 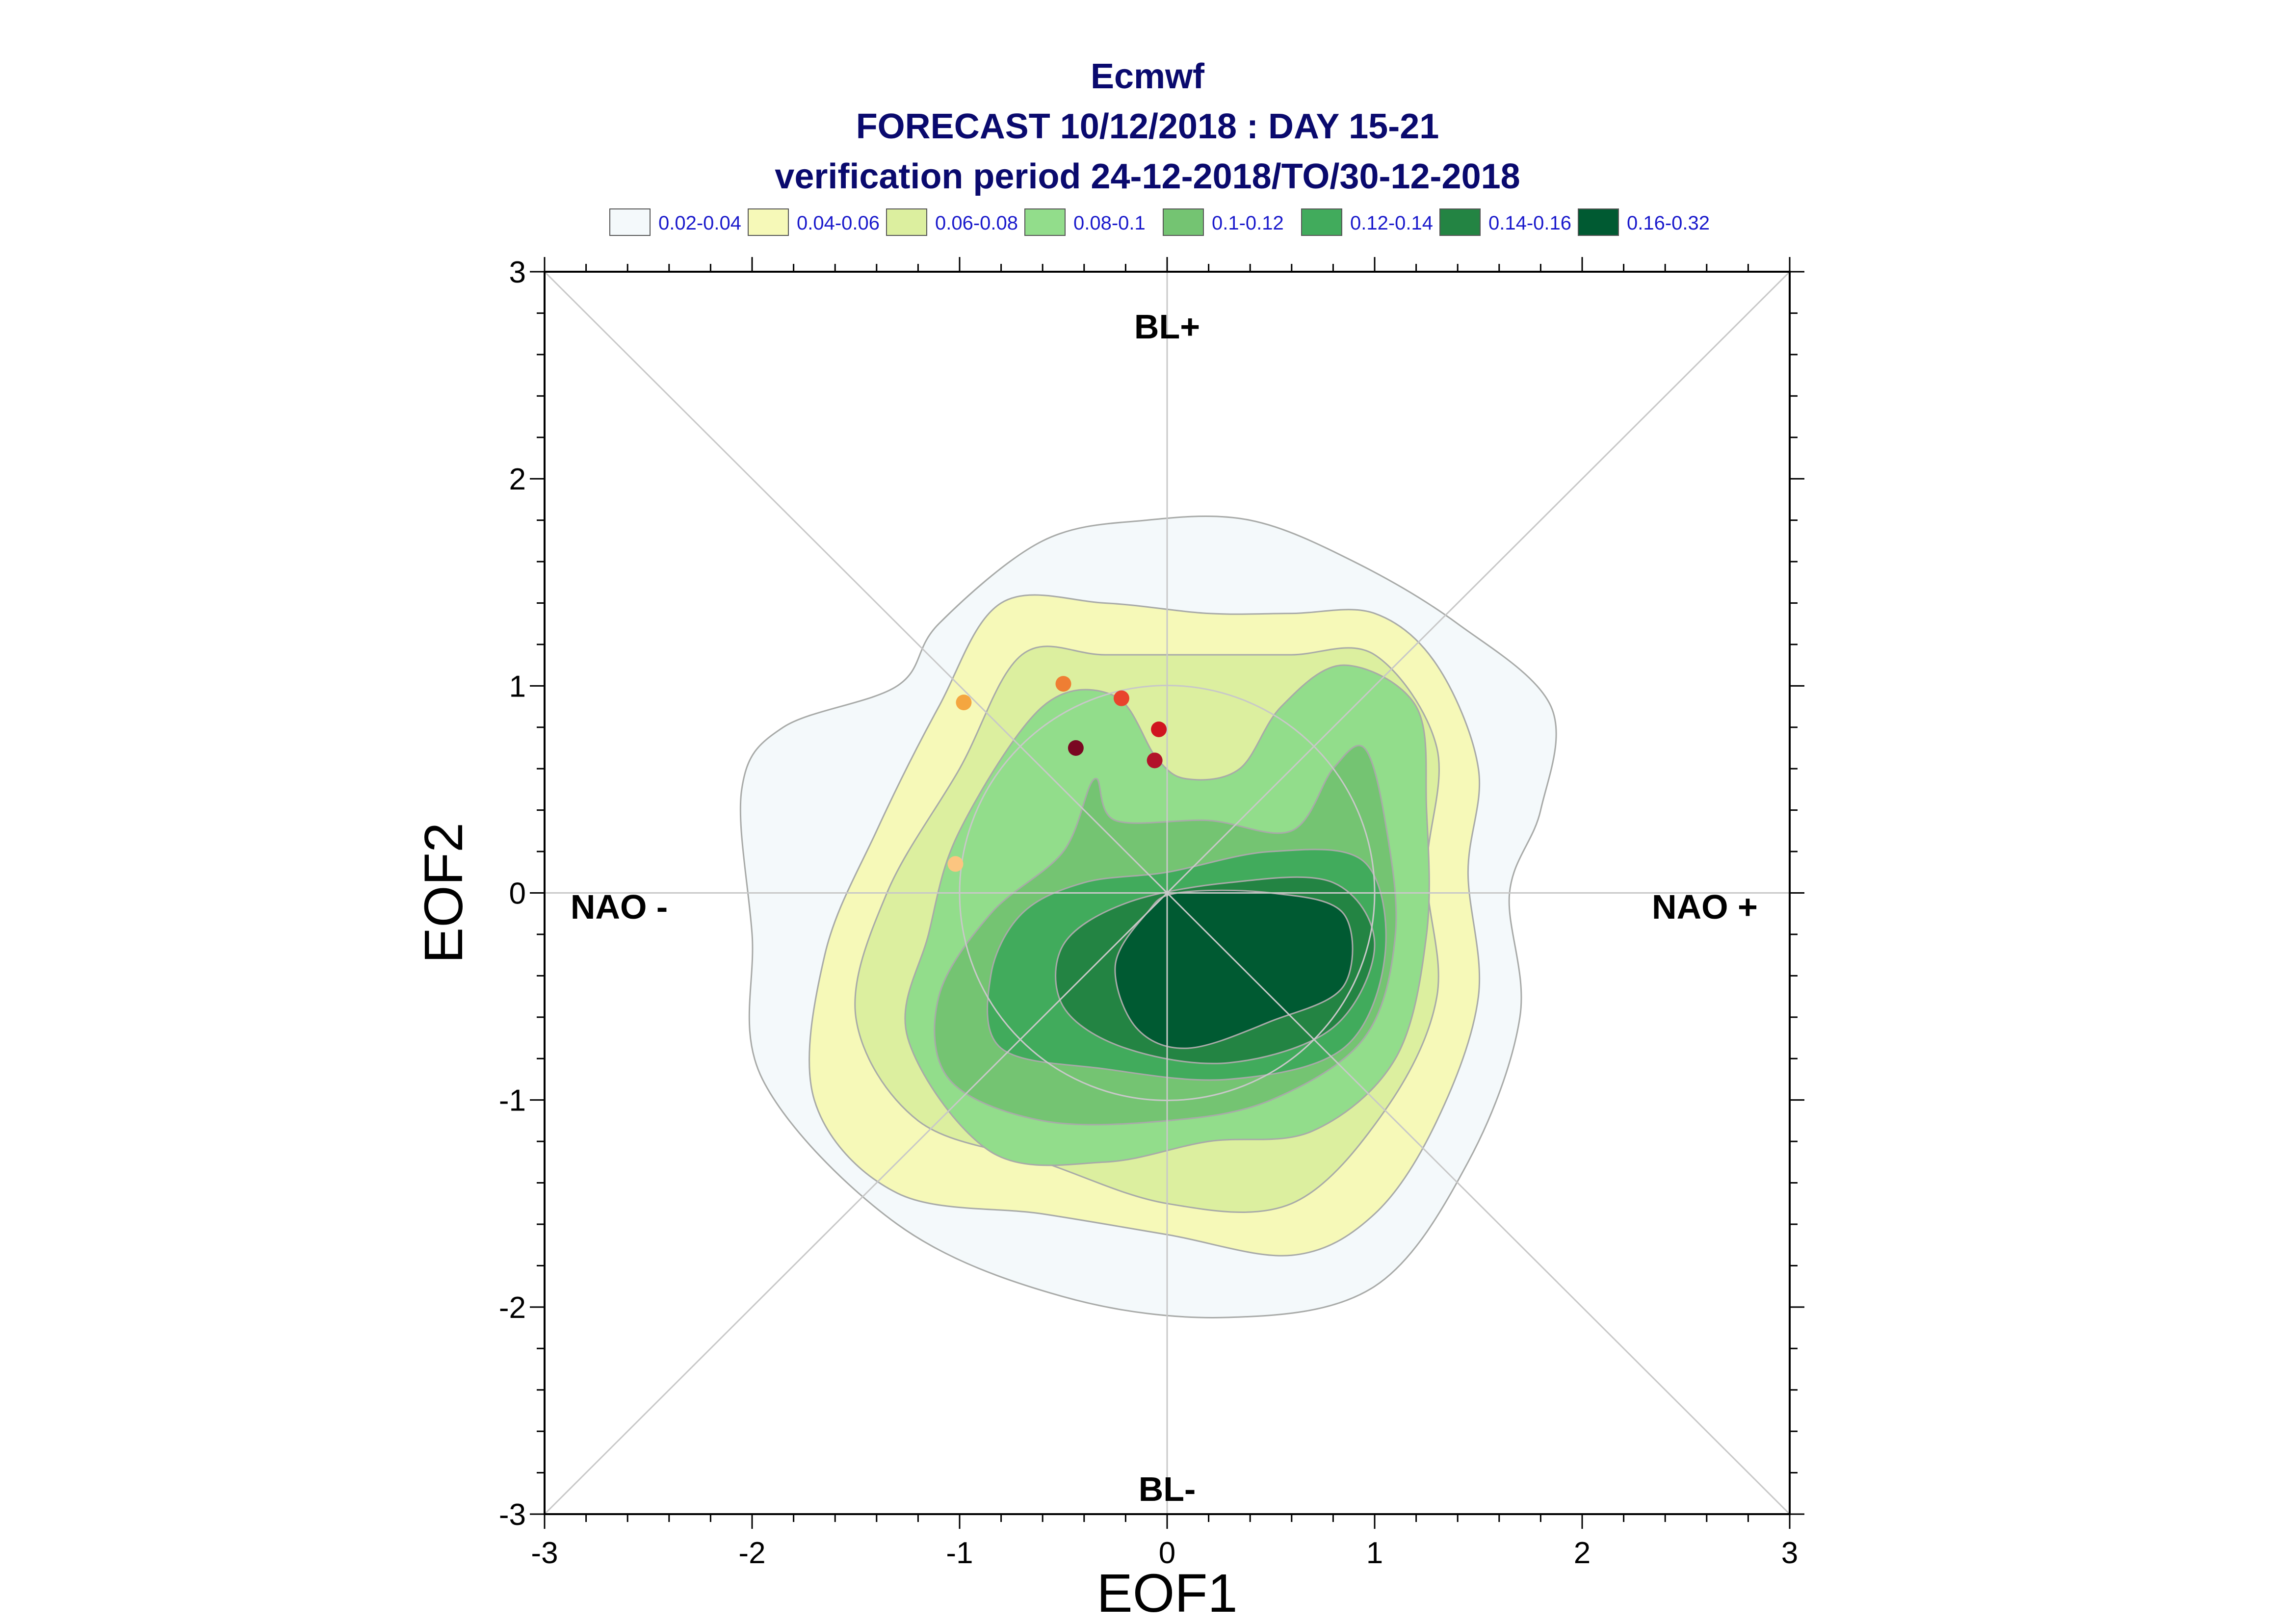 What do you see at coordinates (1147, 76) in the screenshot?
I see `chart-title-line-1: Ecmwf` at bounding box center [1147, 76].